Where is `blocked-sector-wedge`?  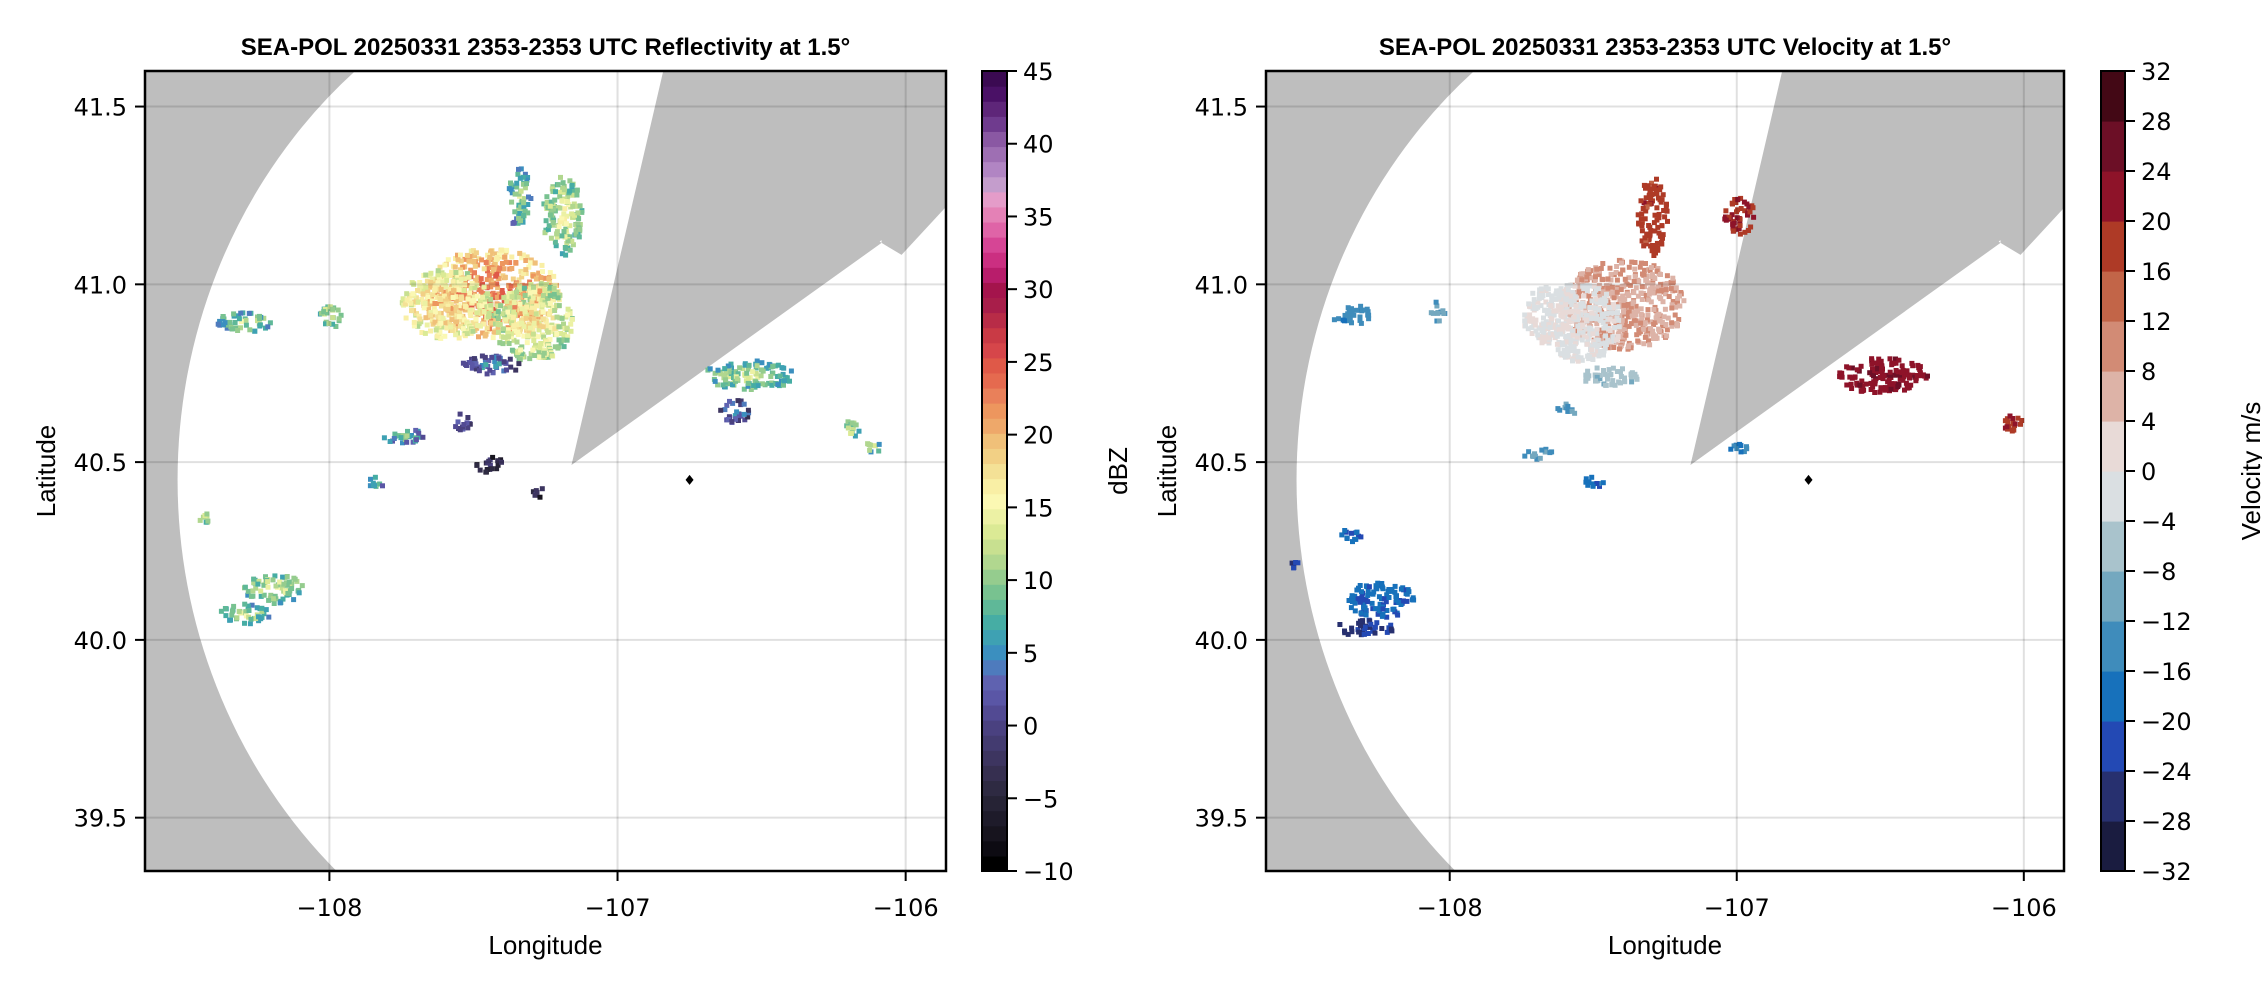
blocked-sector-wedge is located at coordinates (913, 163).